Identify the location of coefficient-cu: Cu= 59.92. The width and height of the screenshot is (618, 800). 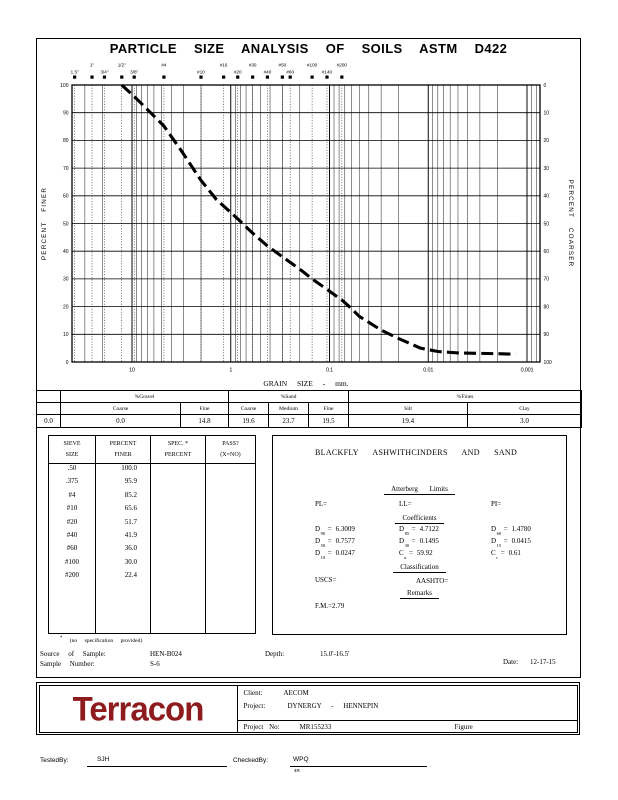
(416, 554).